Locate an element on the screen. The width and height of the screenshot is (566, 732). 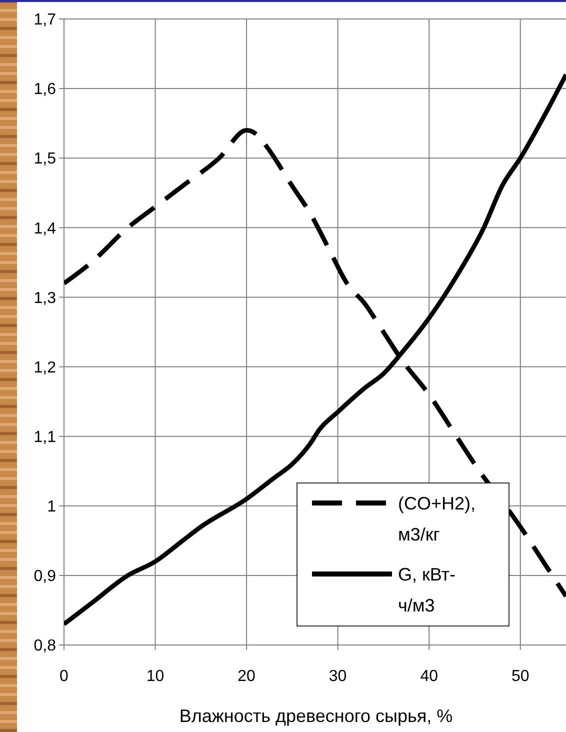
y-tick-label: 1,3 is located at coordinates (45, 298).